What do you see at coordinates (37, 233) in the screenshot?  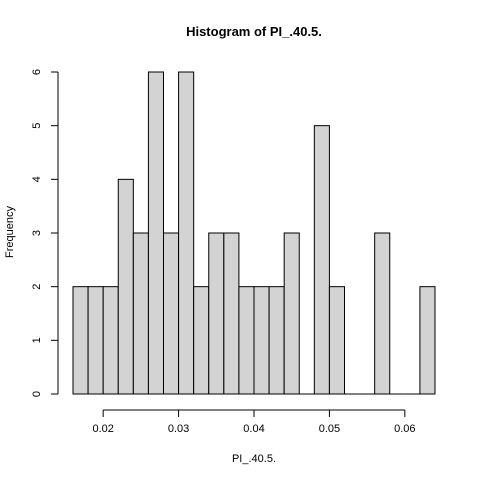 I see `y-tick-label: 3` at bounding box center [37, 233].